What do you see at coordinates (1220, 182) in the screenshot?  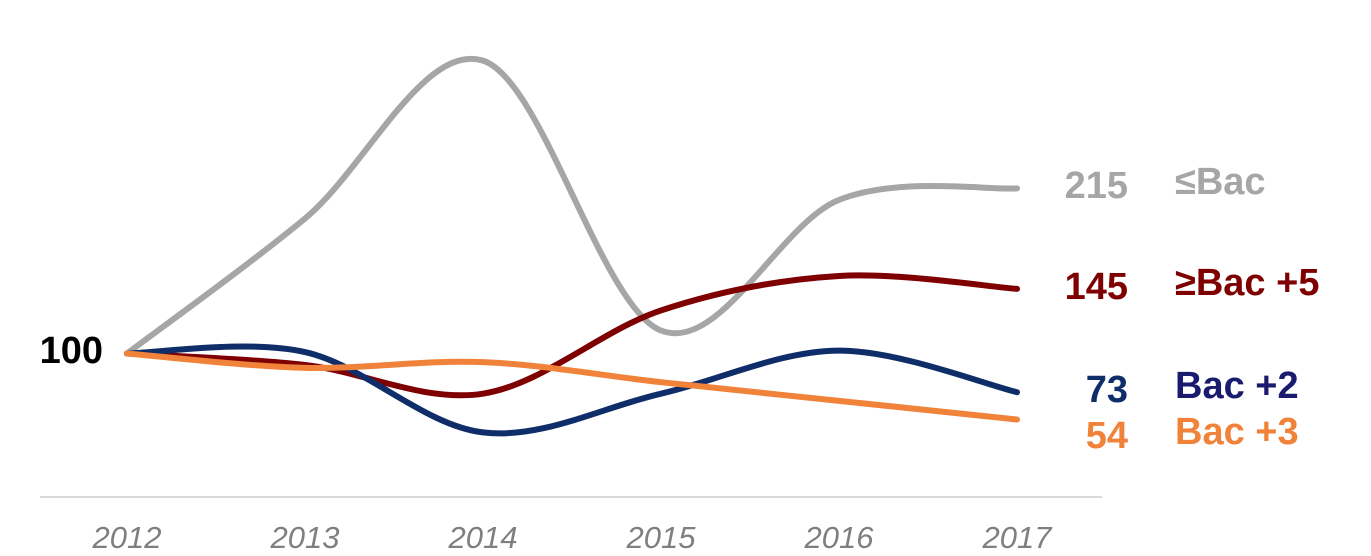 I see `legend-label: ≤Bac` at bounding box center [1220, 182].